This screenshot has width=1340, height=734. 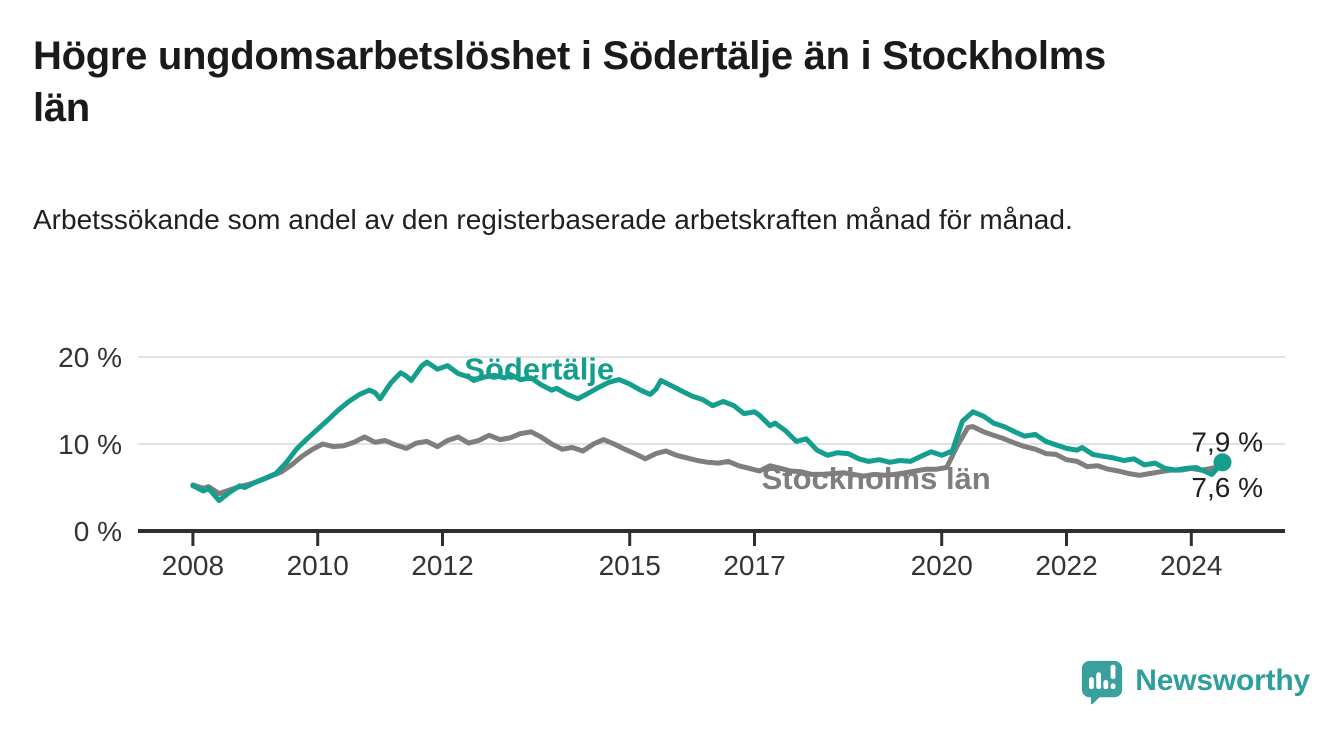 I want to click on speech-bubble-shape, so click(x=1102, y=682).